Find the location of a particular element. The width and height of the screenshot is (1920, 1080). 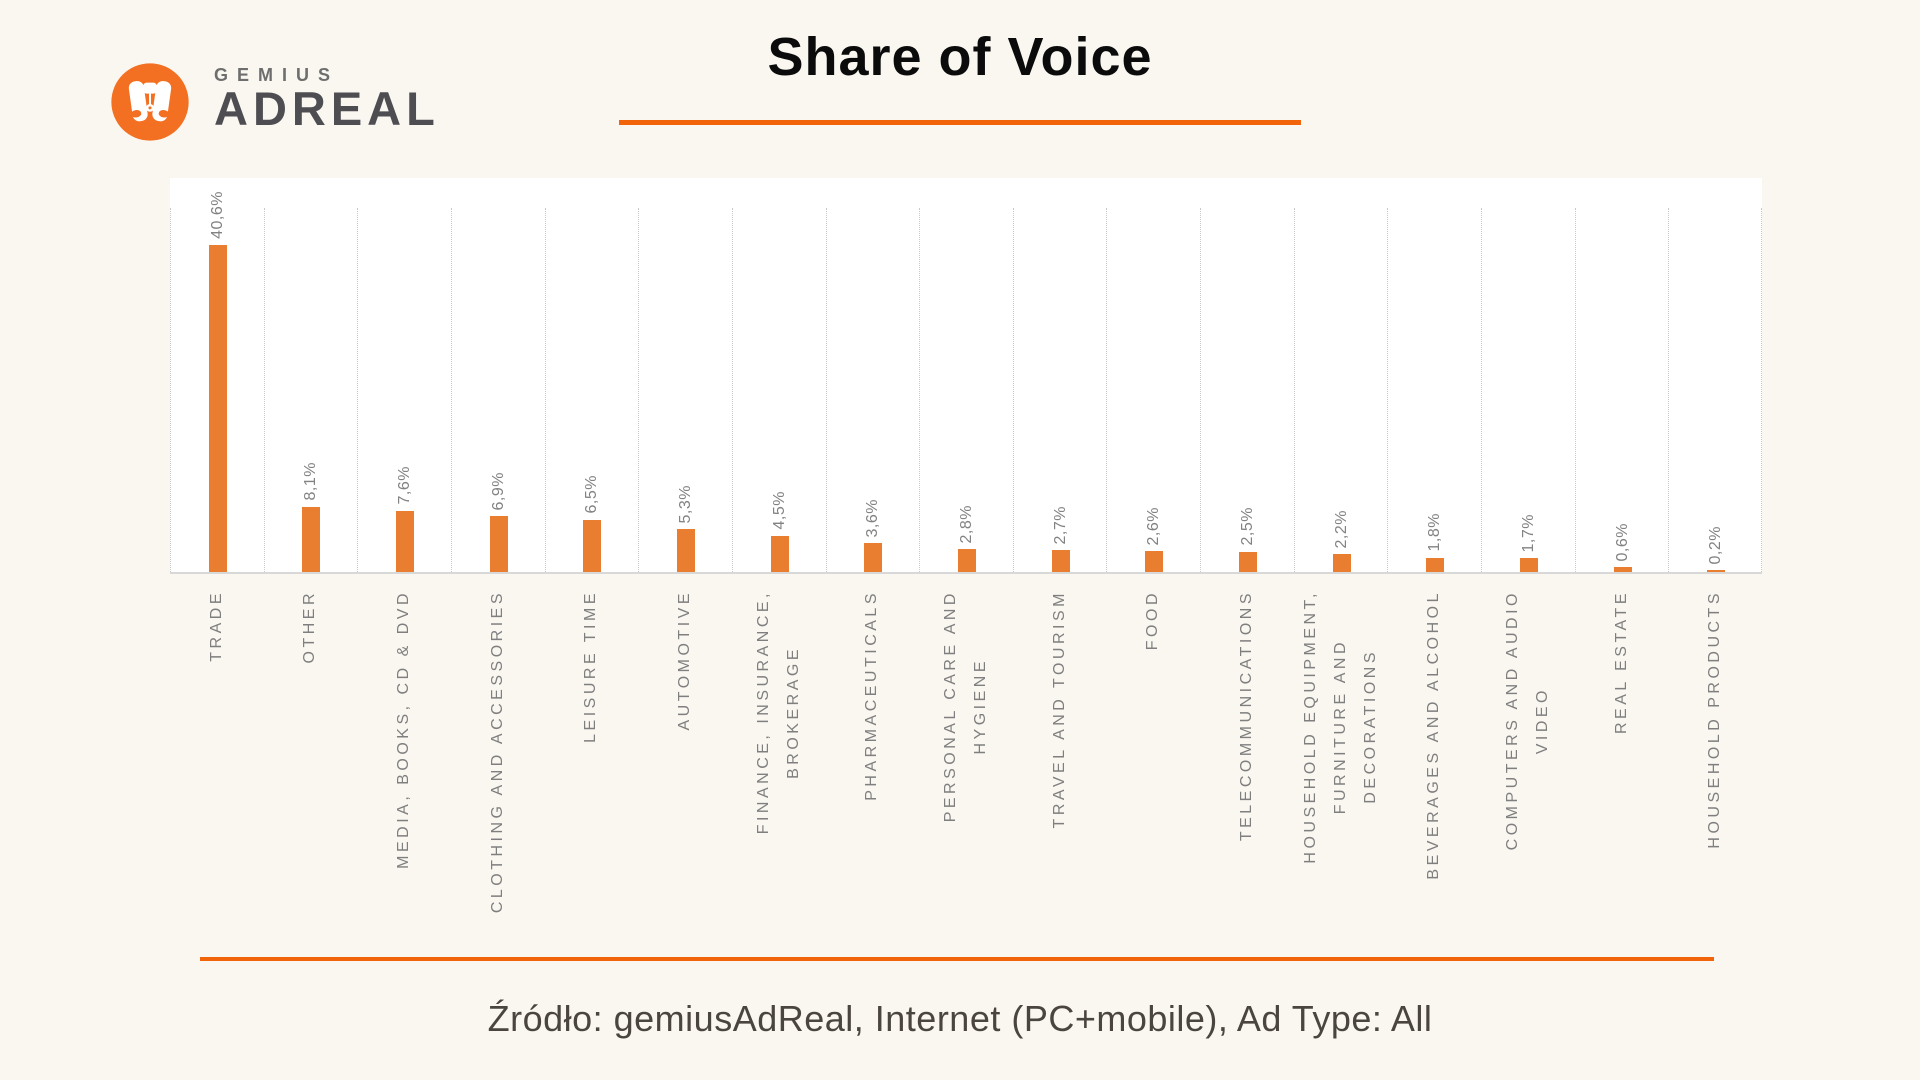

bar-value-label: 40,6% is located at coordinates (217, 215).